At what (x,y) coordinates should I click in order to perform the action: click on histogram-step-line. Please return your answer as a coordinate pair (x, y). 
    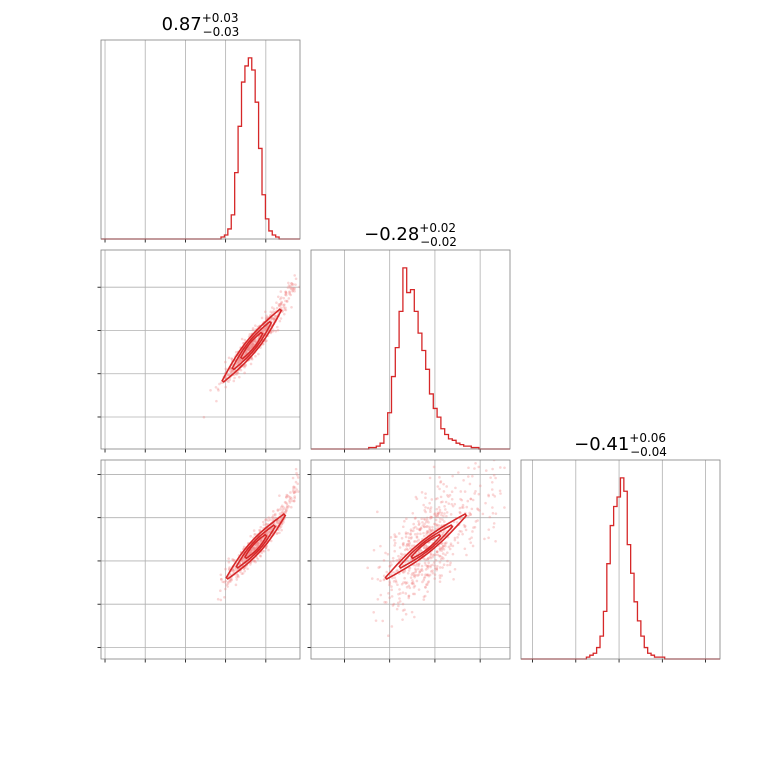
    Looking at the image, I should click on (410, 358).